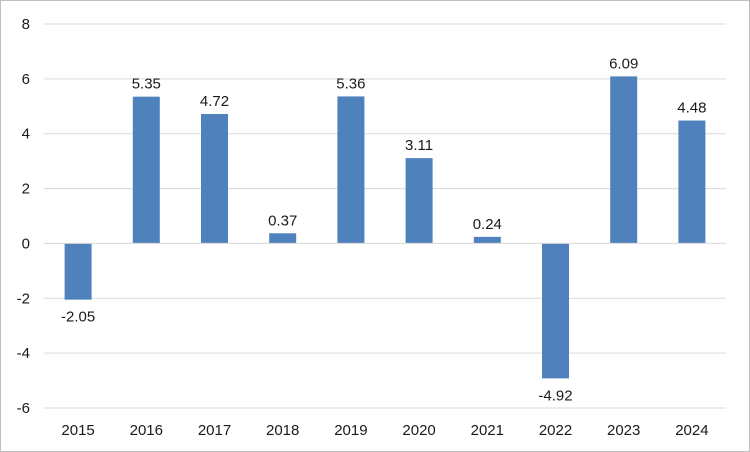 This screenshot has width=750, height=452. What do you see at coordinates (146, 430) in the screenshot?
I see `x-tick-label: 2016` at bounding box center [146, 430].